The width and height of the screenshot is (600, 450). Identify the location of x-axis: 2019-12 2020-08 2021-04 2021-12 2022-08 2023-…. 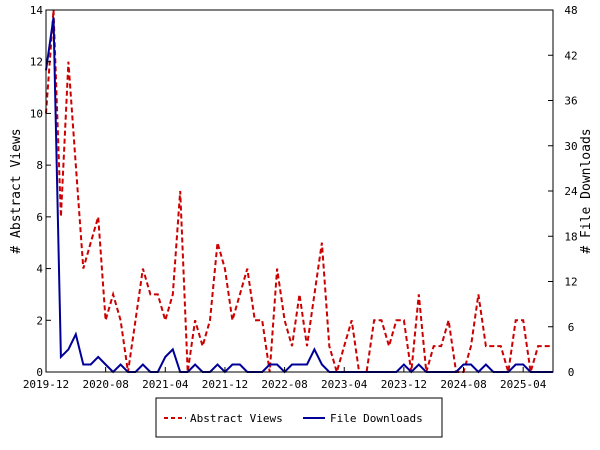
(285, 379).